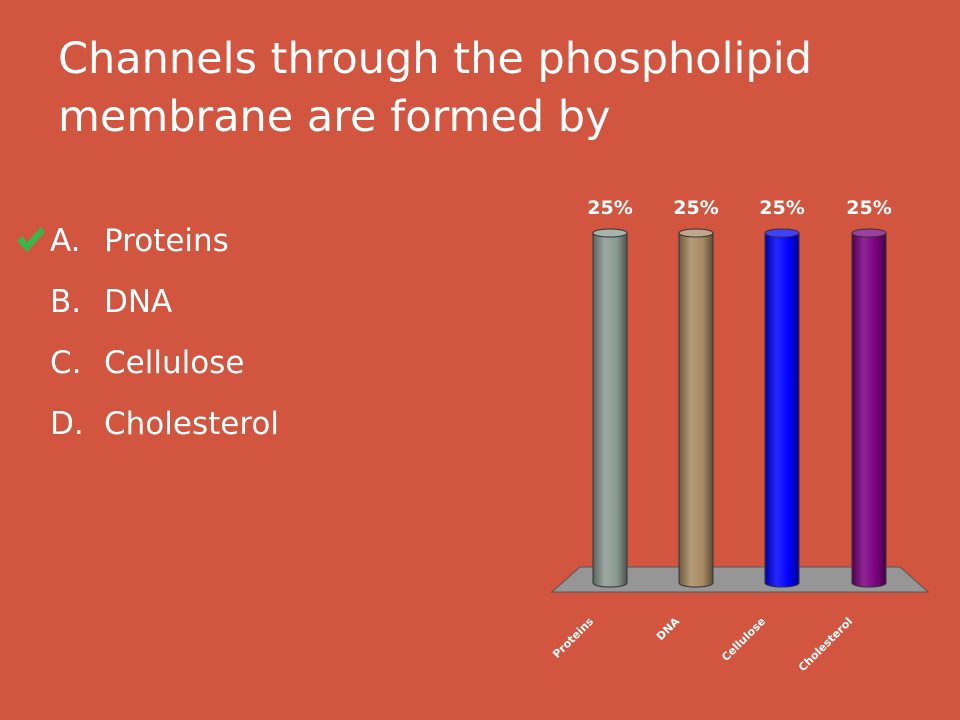 This screenshot has height=720, width=960. I want to click on bar-cap-cholesterol, so click(869, 233).